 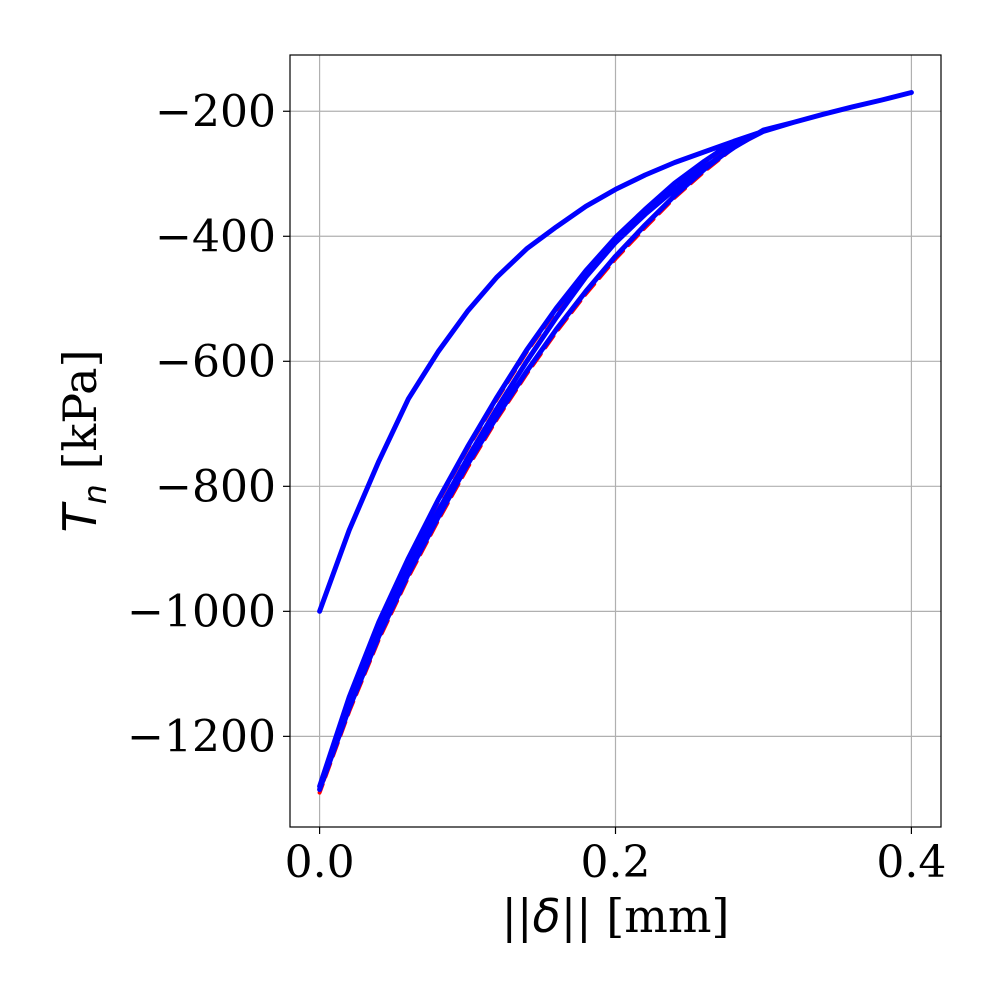 I want to click on x-tick-label: 0.4, so click(x=911, y=862).